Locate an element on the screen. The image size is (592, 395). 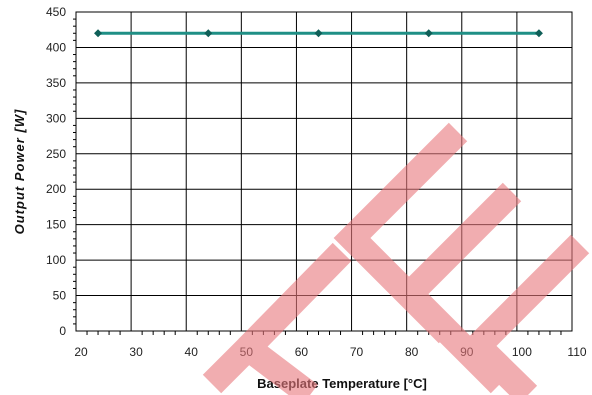
y-tick-label: 400 is located at coordinates (56, 47).